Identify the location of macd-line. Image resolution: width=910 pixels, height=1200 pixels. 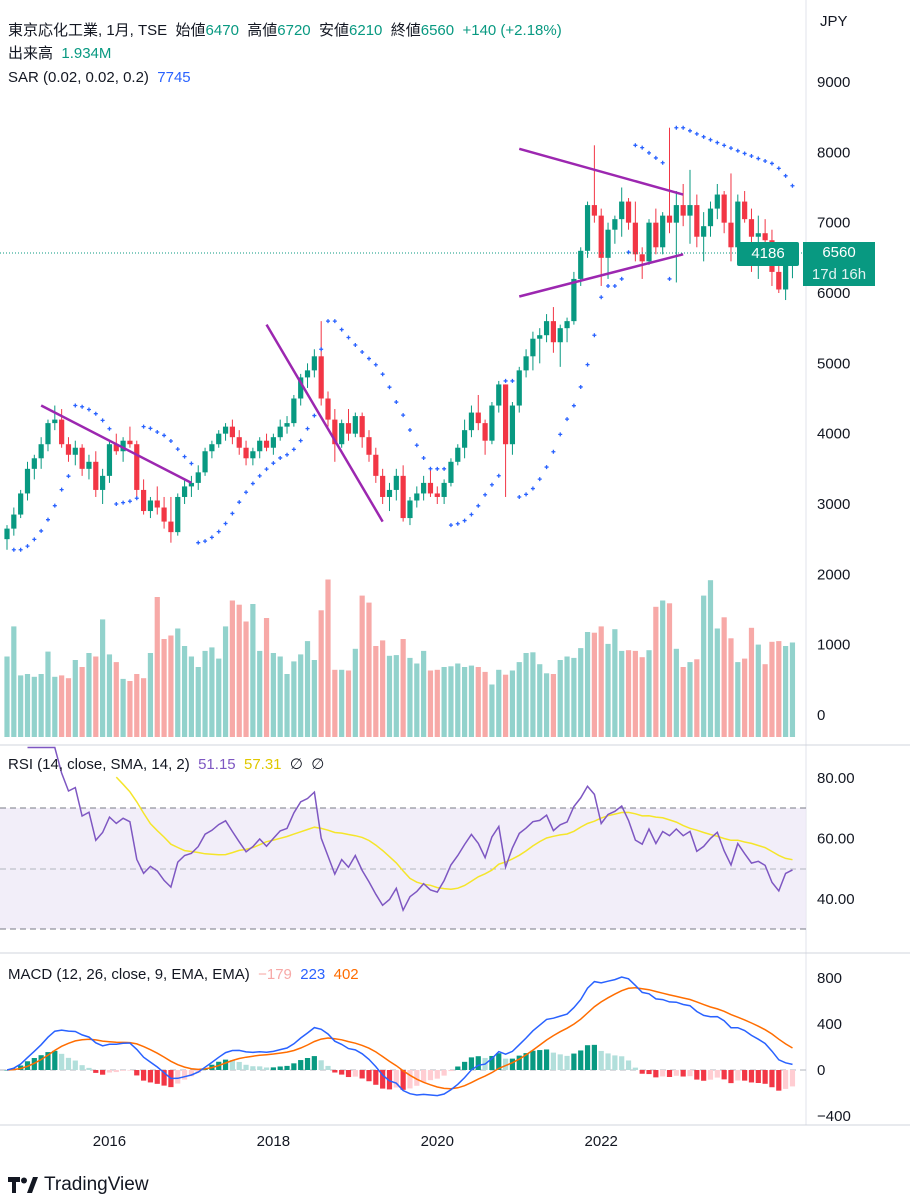
(399, 1036).